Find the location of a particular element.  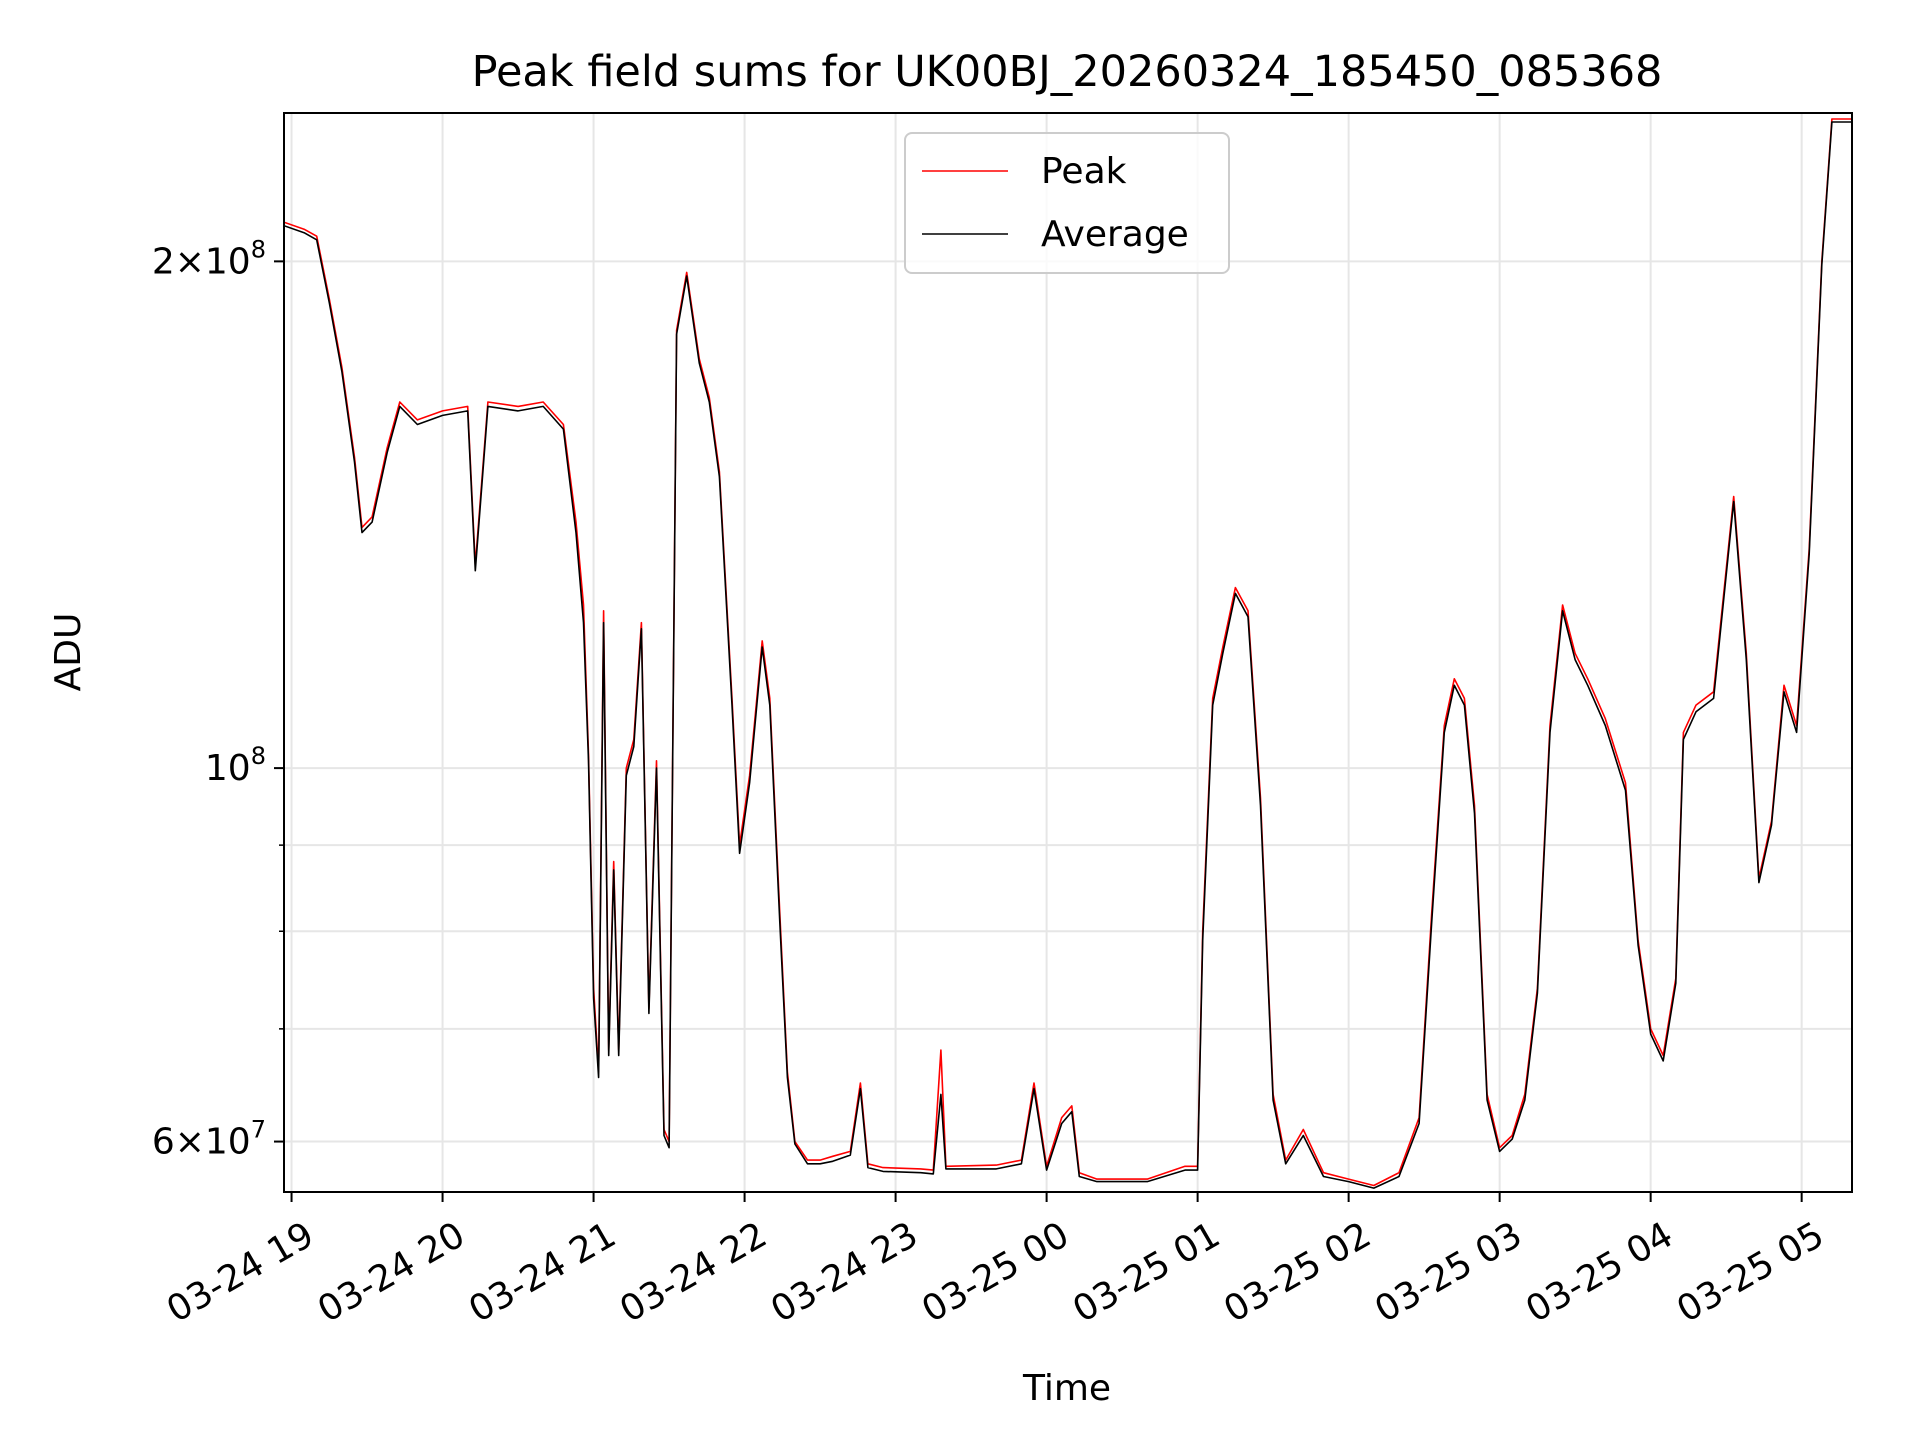

y-tick-label-mantissa: 2 is located at coordinates (163, 261).